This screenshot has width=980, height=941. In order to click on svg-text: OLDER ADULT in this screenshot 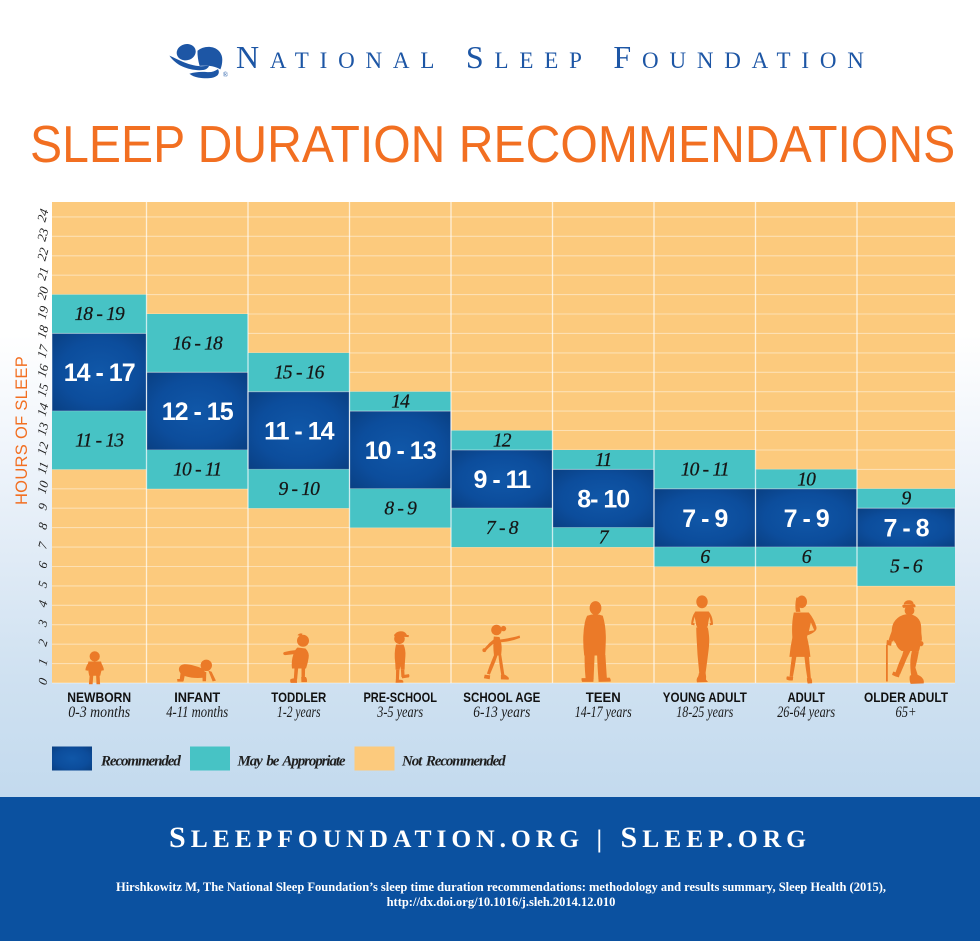, I will do `click(906, 697)`.